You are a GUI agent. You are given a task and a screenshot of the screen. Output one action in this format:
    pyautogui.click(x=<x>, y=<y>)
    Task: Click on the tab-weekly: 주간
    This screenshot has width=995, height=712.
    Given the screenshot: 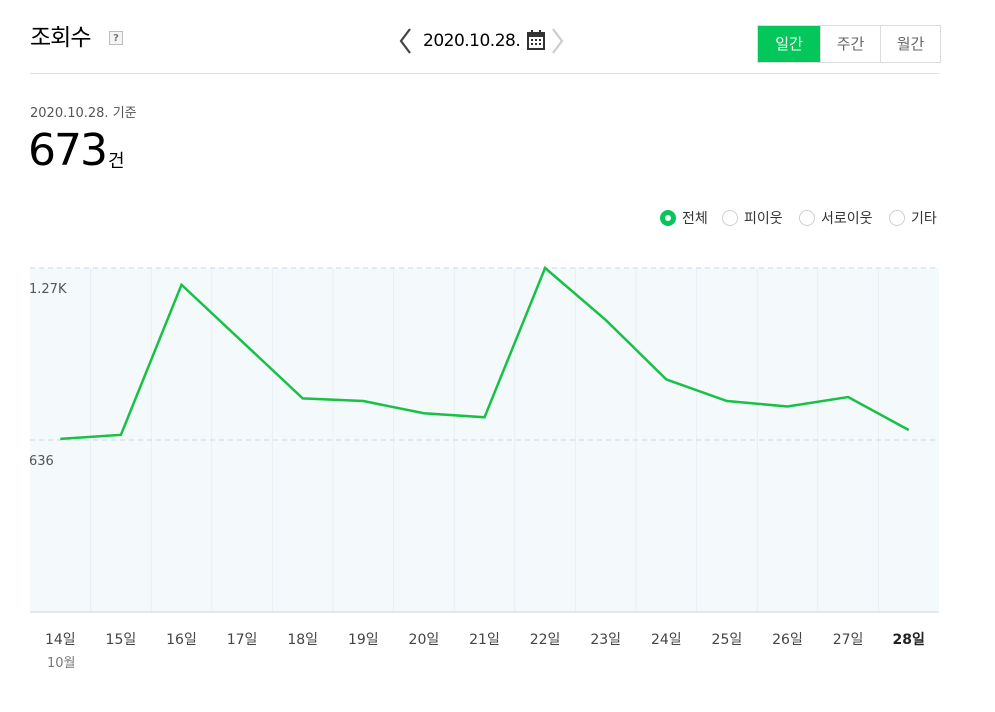 What is the action you would take?
    pyautogui.click(x=850, y=44)
    